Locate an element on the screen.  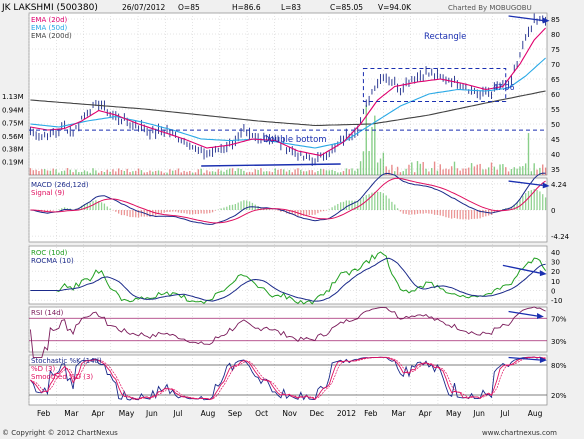
volume-tick-label: 1.13M is located at coordinates (13, 97).